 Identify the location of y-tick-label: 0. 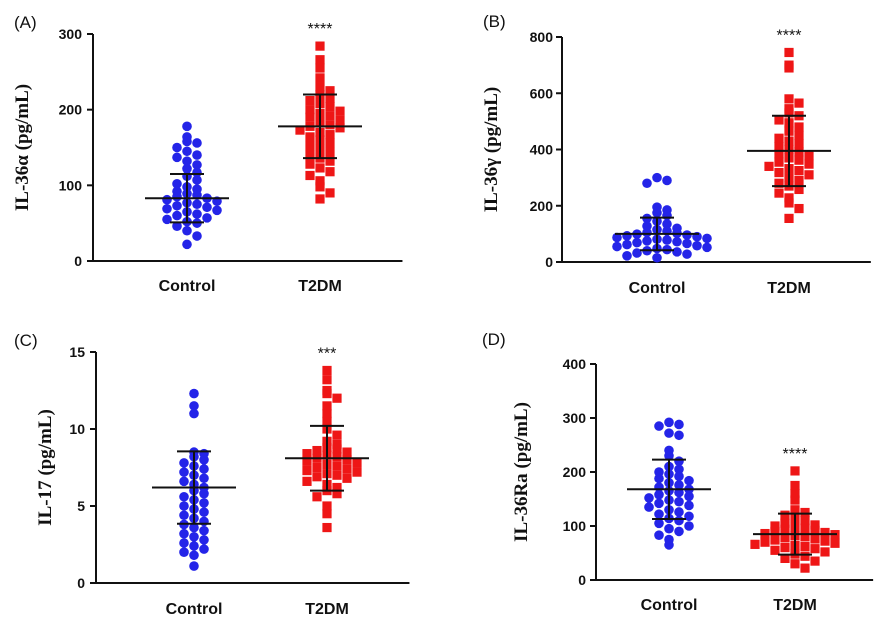
(582, 580).